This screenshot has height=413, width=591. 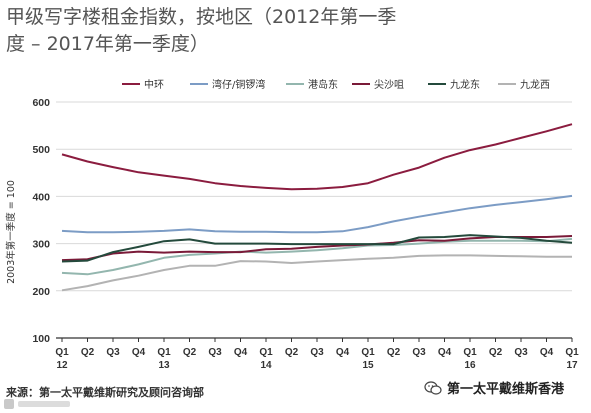 What do you see at coordinates (11, 232) in the screenshot?
I see `y-axis-label: 2003年第一季度 = 100` at bounding box center [11, 232].